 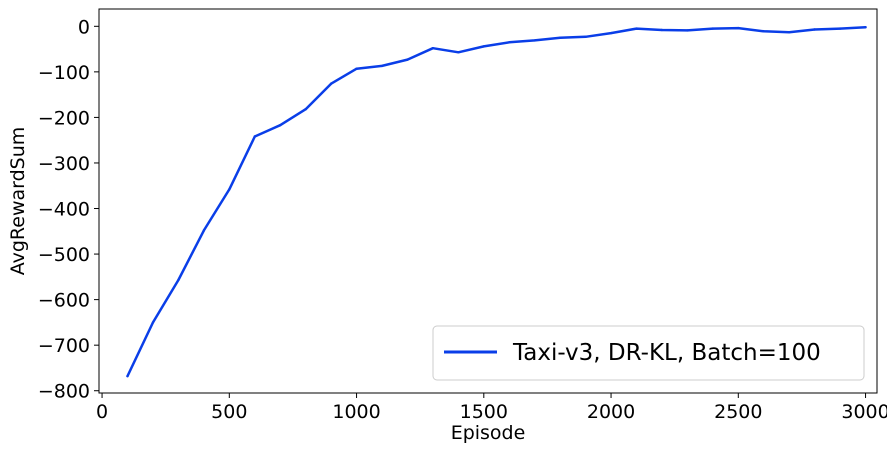 I want to click on x-tick-label: 1500, so click(x=484, y=412).